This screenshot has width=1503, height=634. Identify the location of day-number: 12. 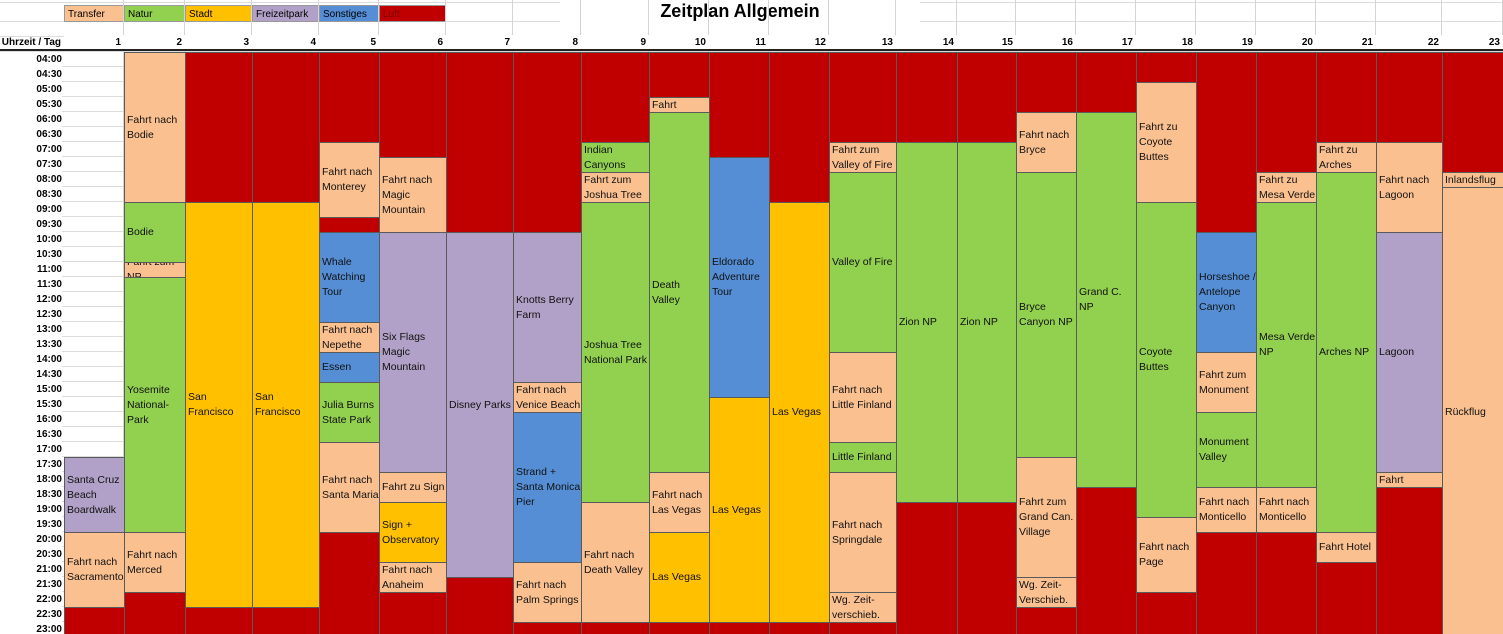
(799, 43).